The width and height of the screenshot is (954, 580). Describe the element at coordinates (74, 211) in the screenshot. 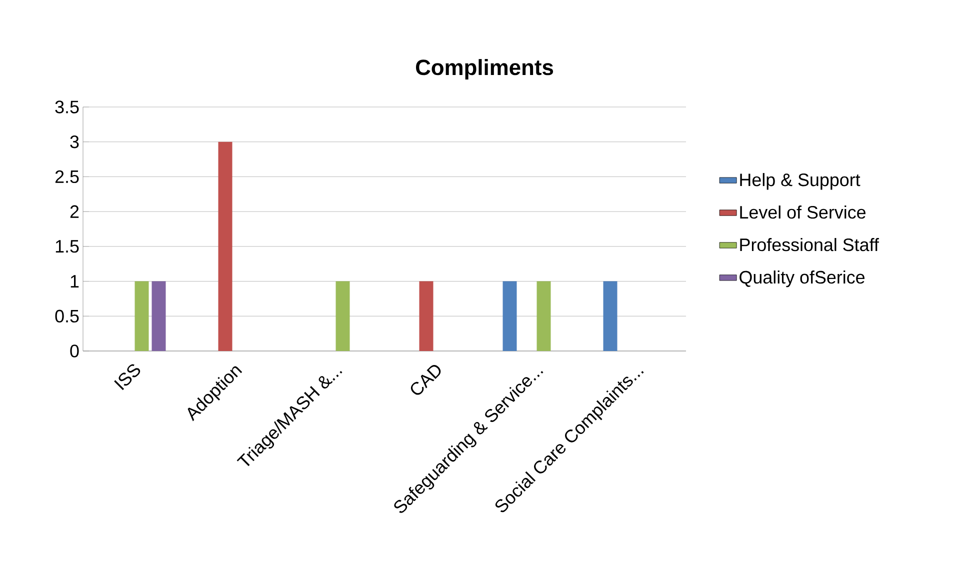

I see `y-tick-label: 2` at that location.